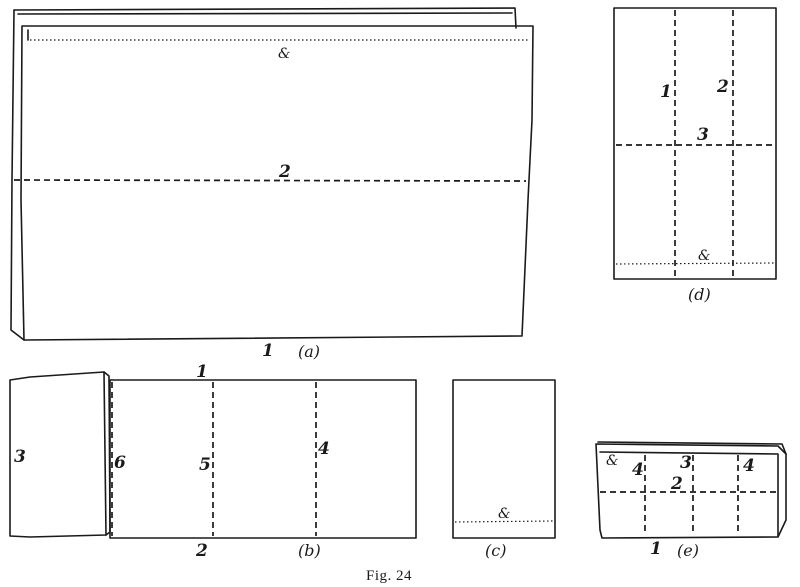  What do you see at coordinates (689, 494) in the screenshot?
I see `panel-e-inner-edge` at bounding box center [689, 494].